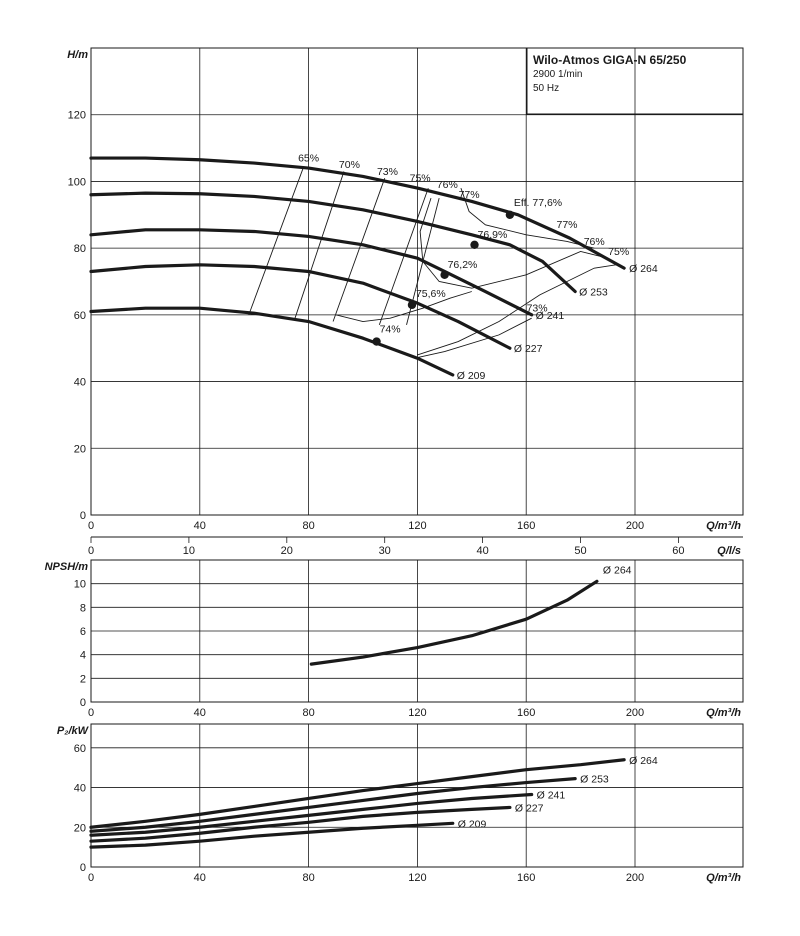 This screenshot has width=800, height=936. I want to click on npsh-xlabel: Q/m³/h, so click(723, 713).